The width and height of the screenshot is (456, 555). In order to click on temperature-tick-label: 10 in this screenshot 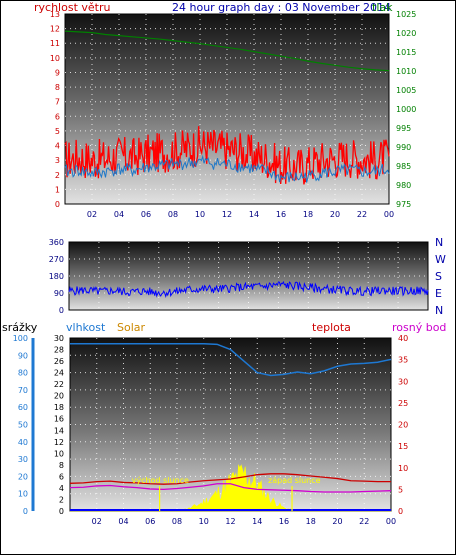, I will do `click(403, 468)`.